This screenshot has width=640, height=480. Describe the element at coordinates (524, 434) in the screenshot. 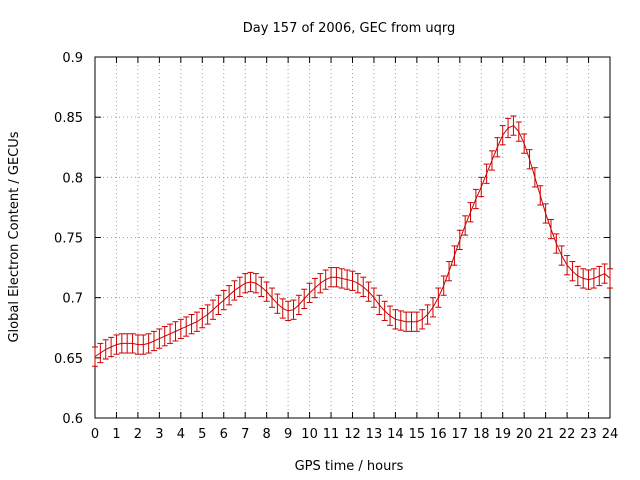

I see `x-tick-label: 20` at that location.